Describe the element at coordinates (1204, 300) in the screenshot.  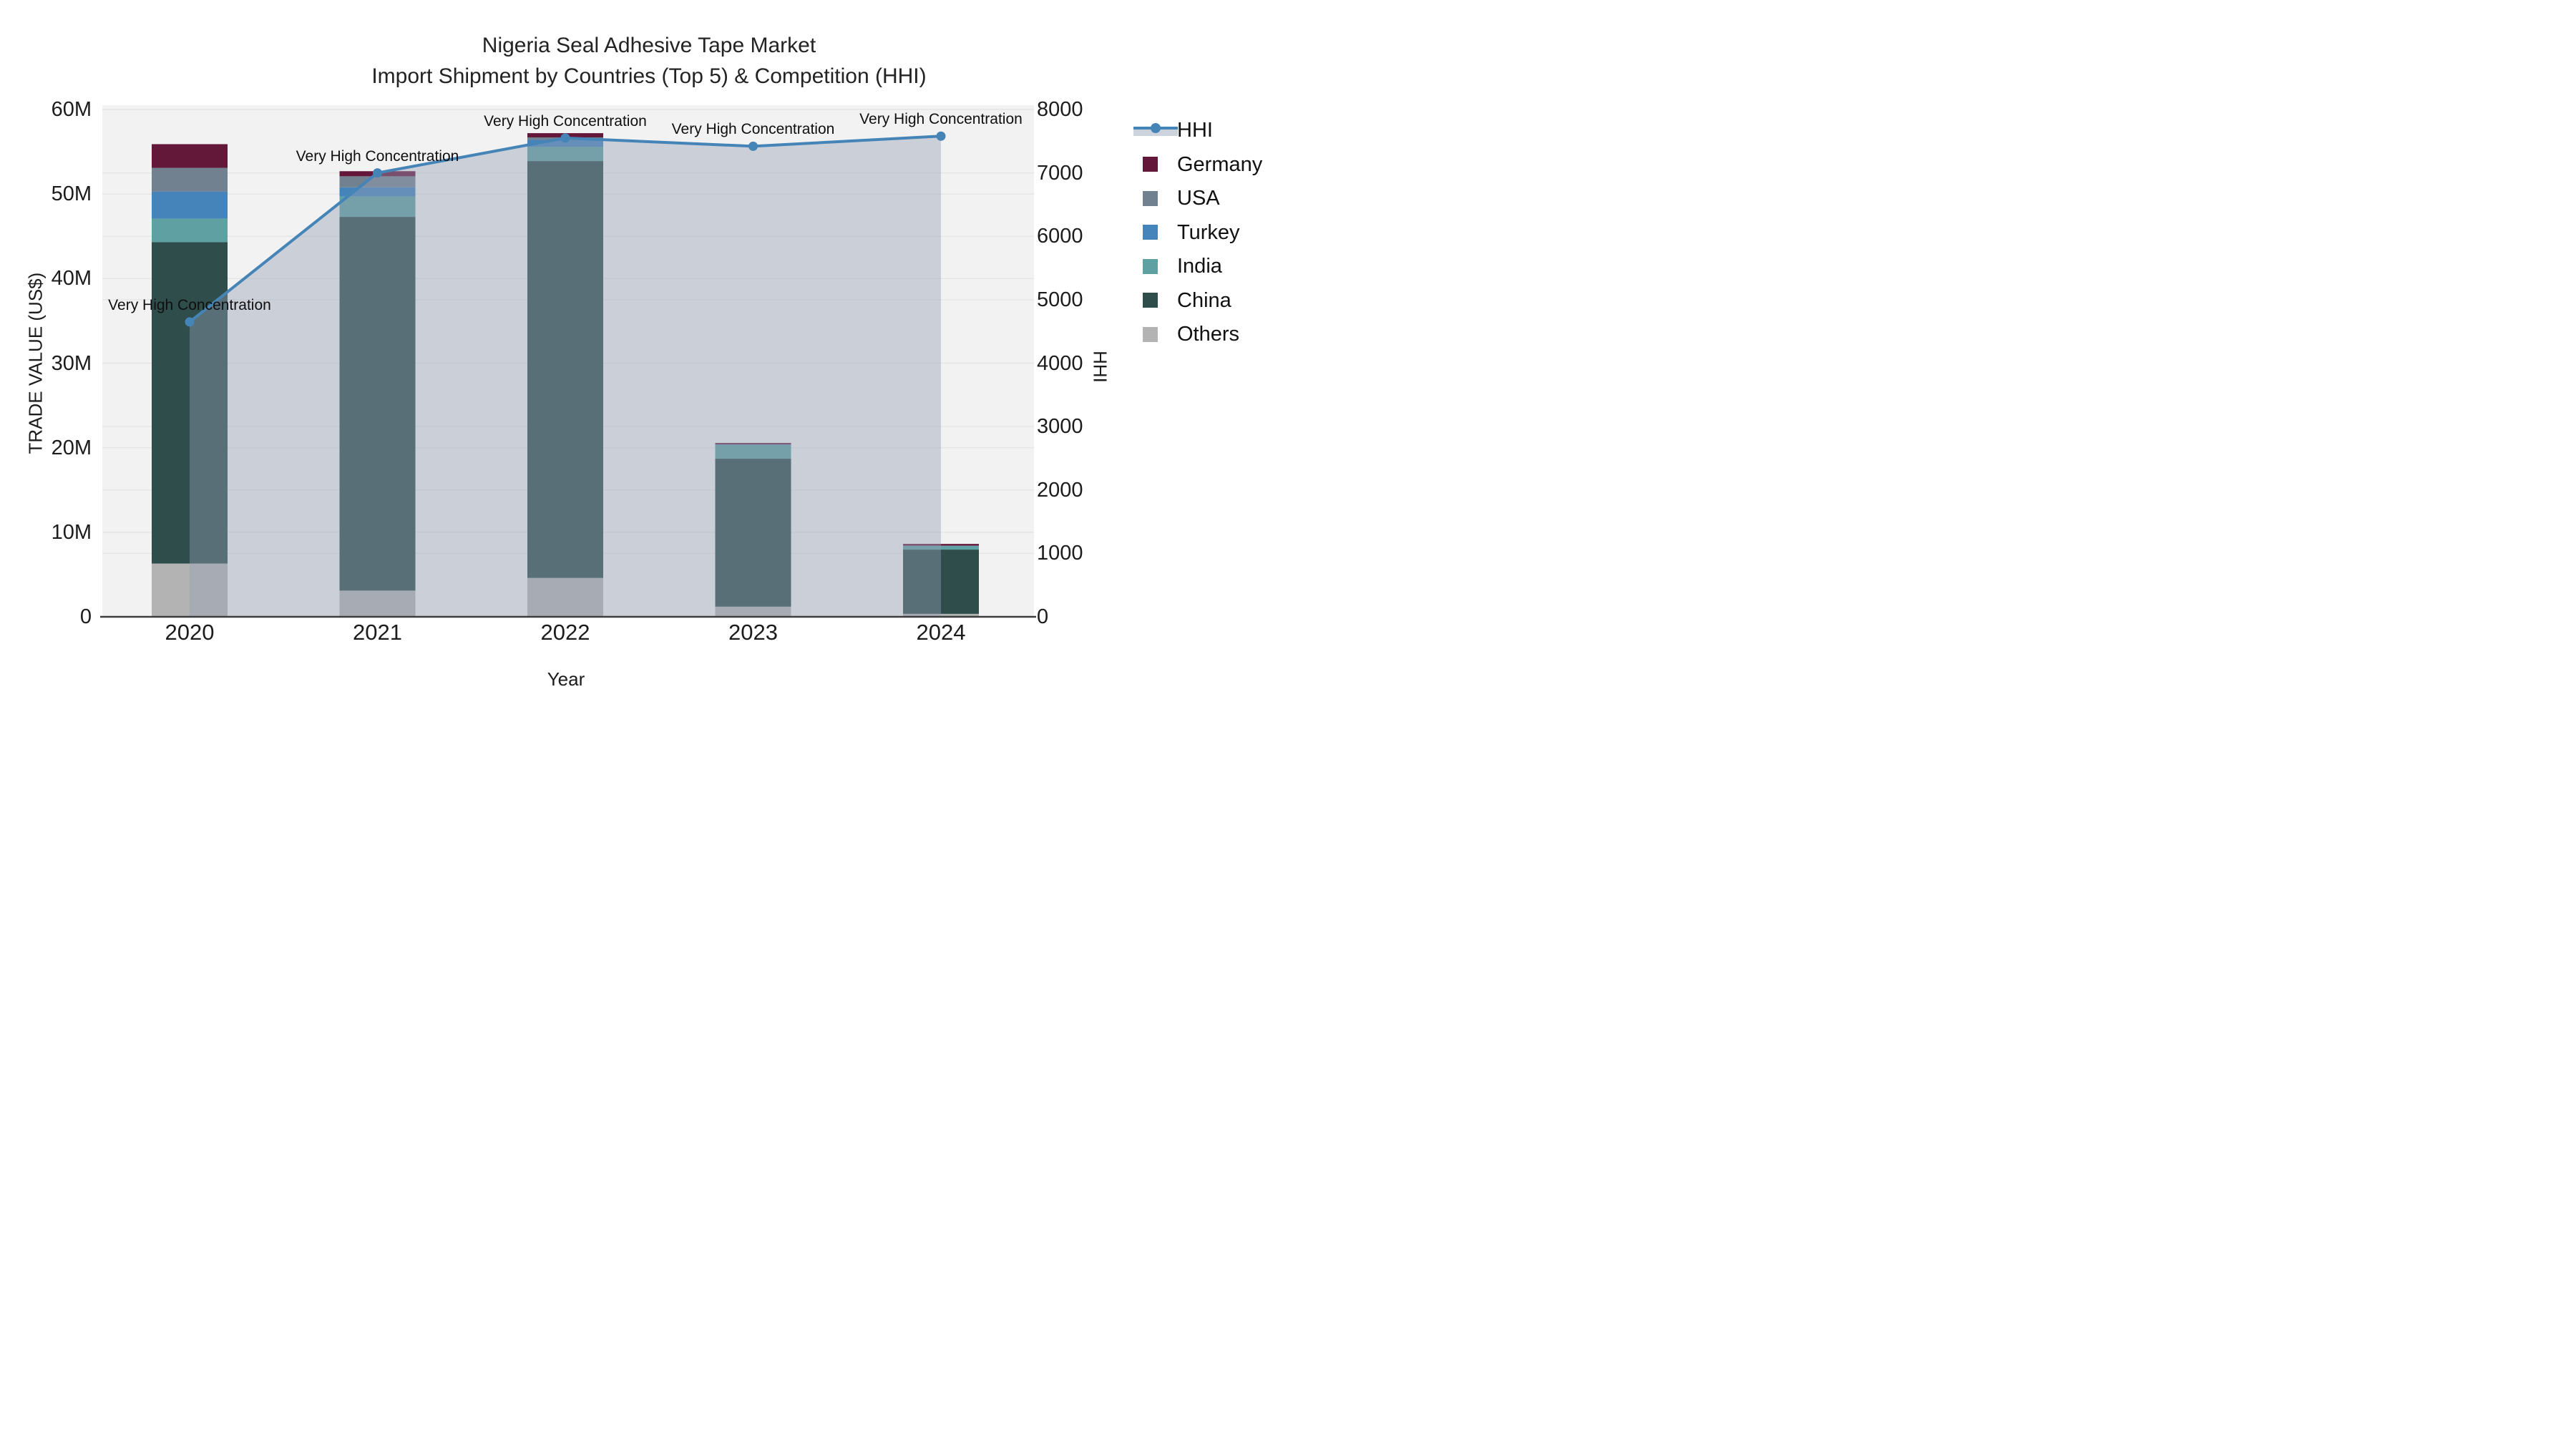
I see `legend-label-china: China` at that location.